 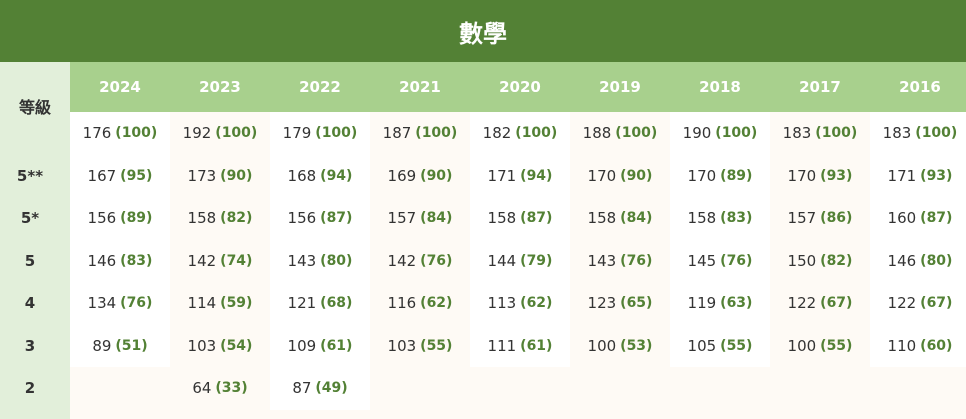 I want to click on score-cell: 146 (83), so click(x=120, y=261).